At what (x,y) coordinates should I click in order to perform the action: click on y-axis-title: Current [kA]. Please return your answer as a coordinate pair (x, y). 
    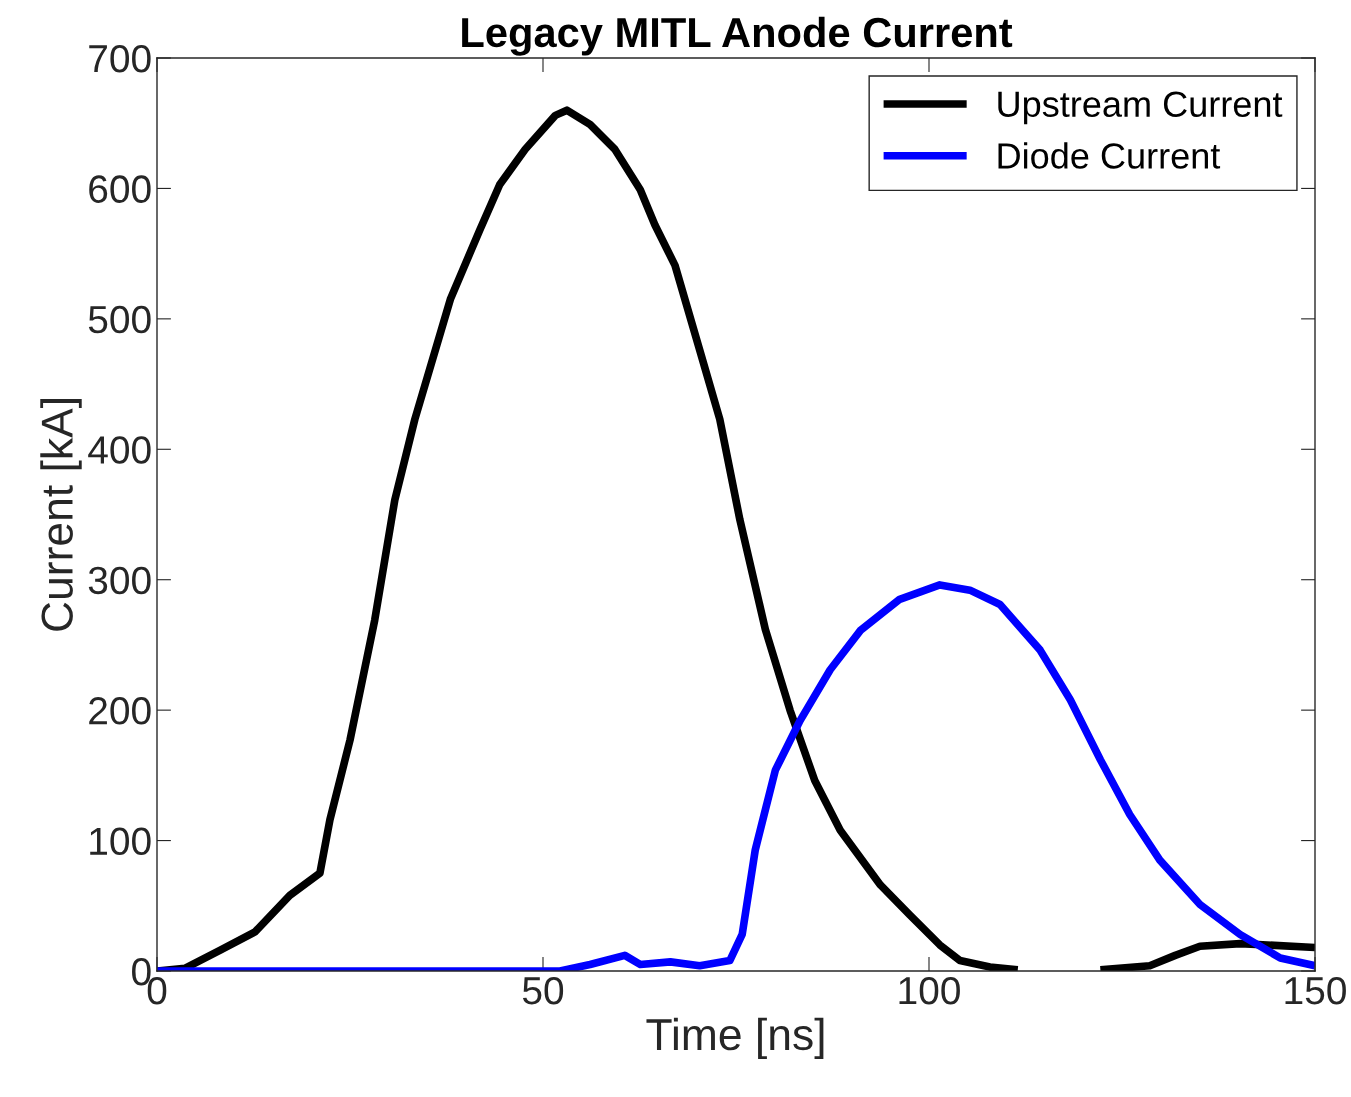
    Looking at the image, I should click on (61, 515).